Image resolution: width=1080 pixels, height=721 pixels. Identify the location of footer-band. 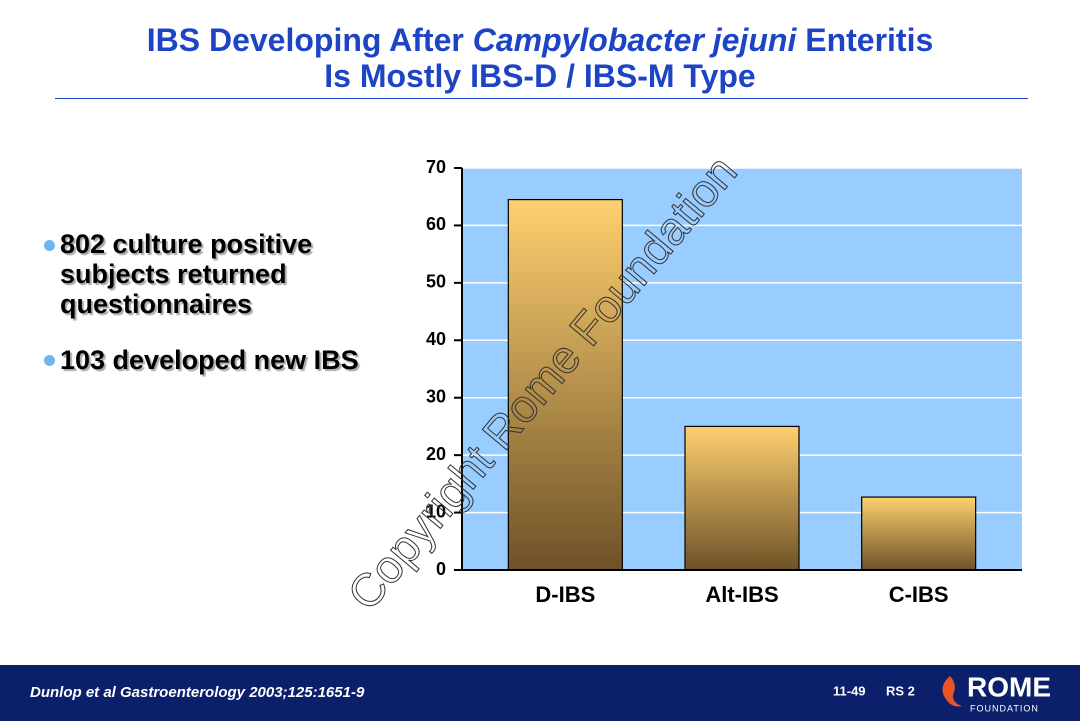
(540, 693).